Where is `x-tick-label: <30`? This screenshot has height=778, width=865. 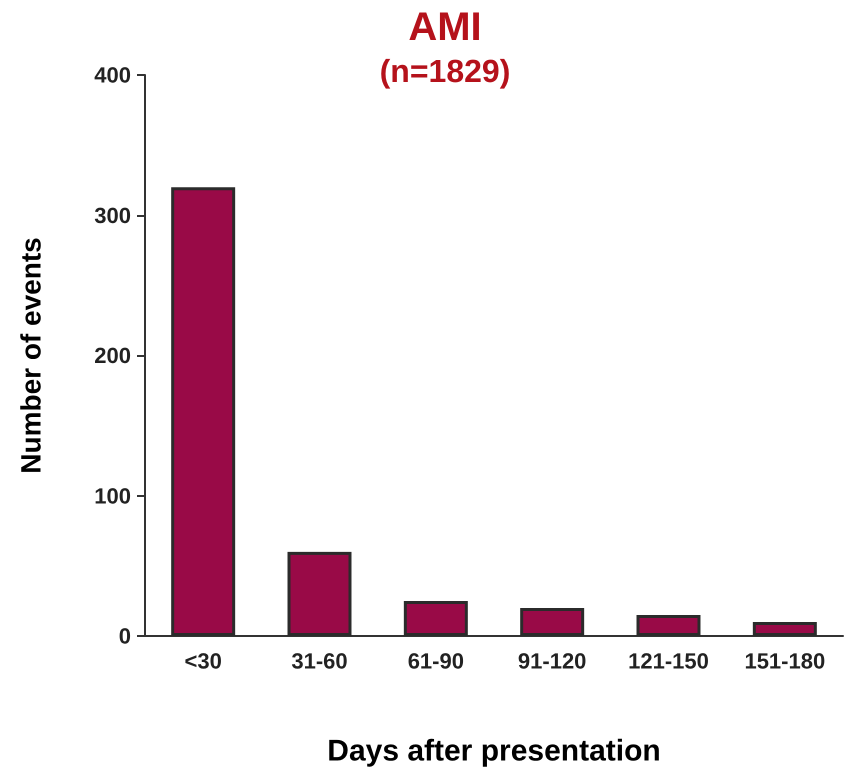
x-tick-label: <30 is located at coordinates (203, 661).